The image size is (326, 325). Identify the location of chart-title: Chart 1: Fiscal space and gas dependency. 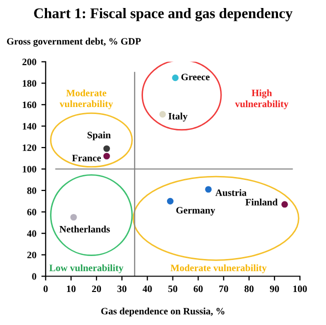
(163, 15).